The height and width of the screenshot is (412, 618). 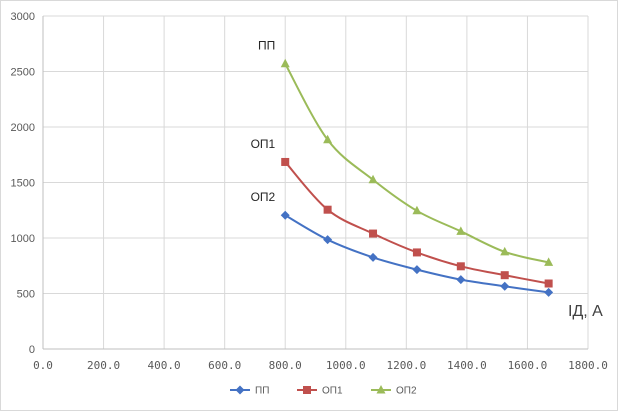 What do you see at coordinates (32, 350) in the screenshot?
I see `y-tick-label: 0` at bounding box center [32, 350].